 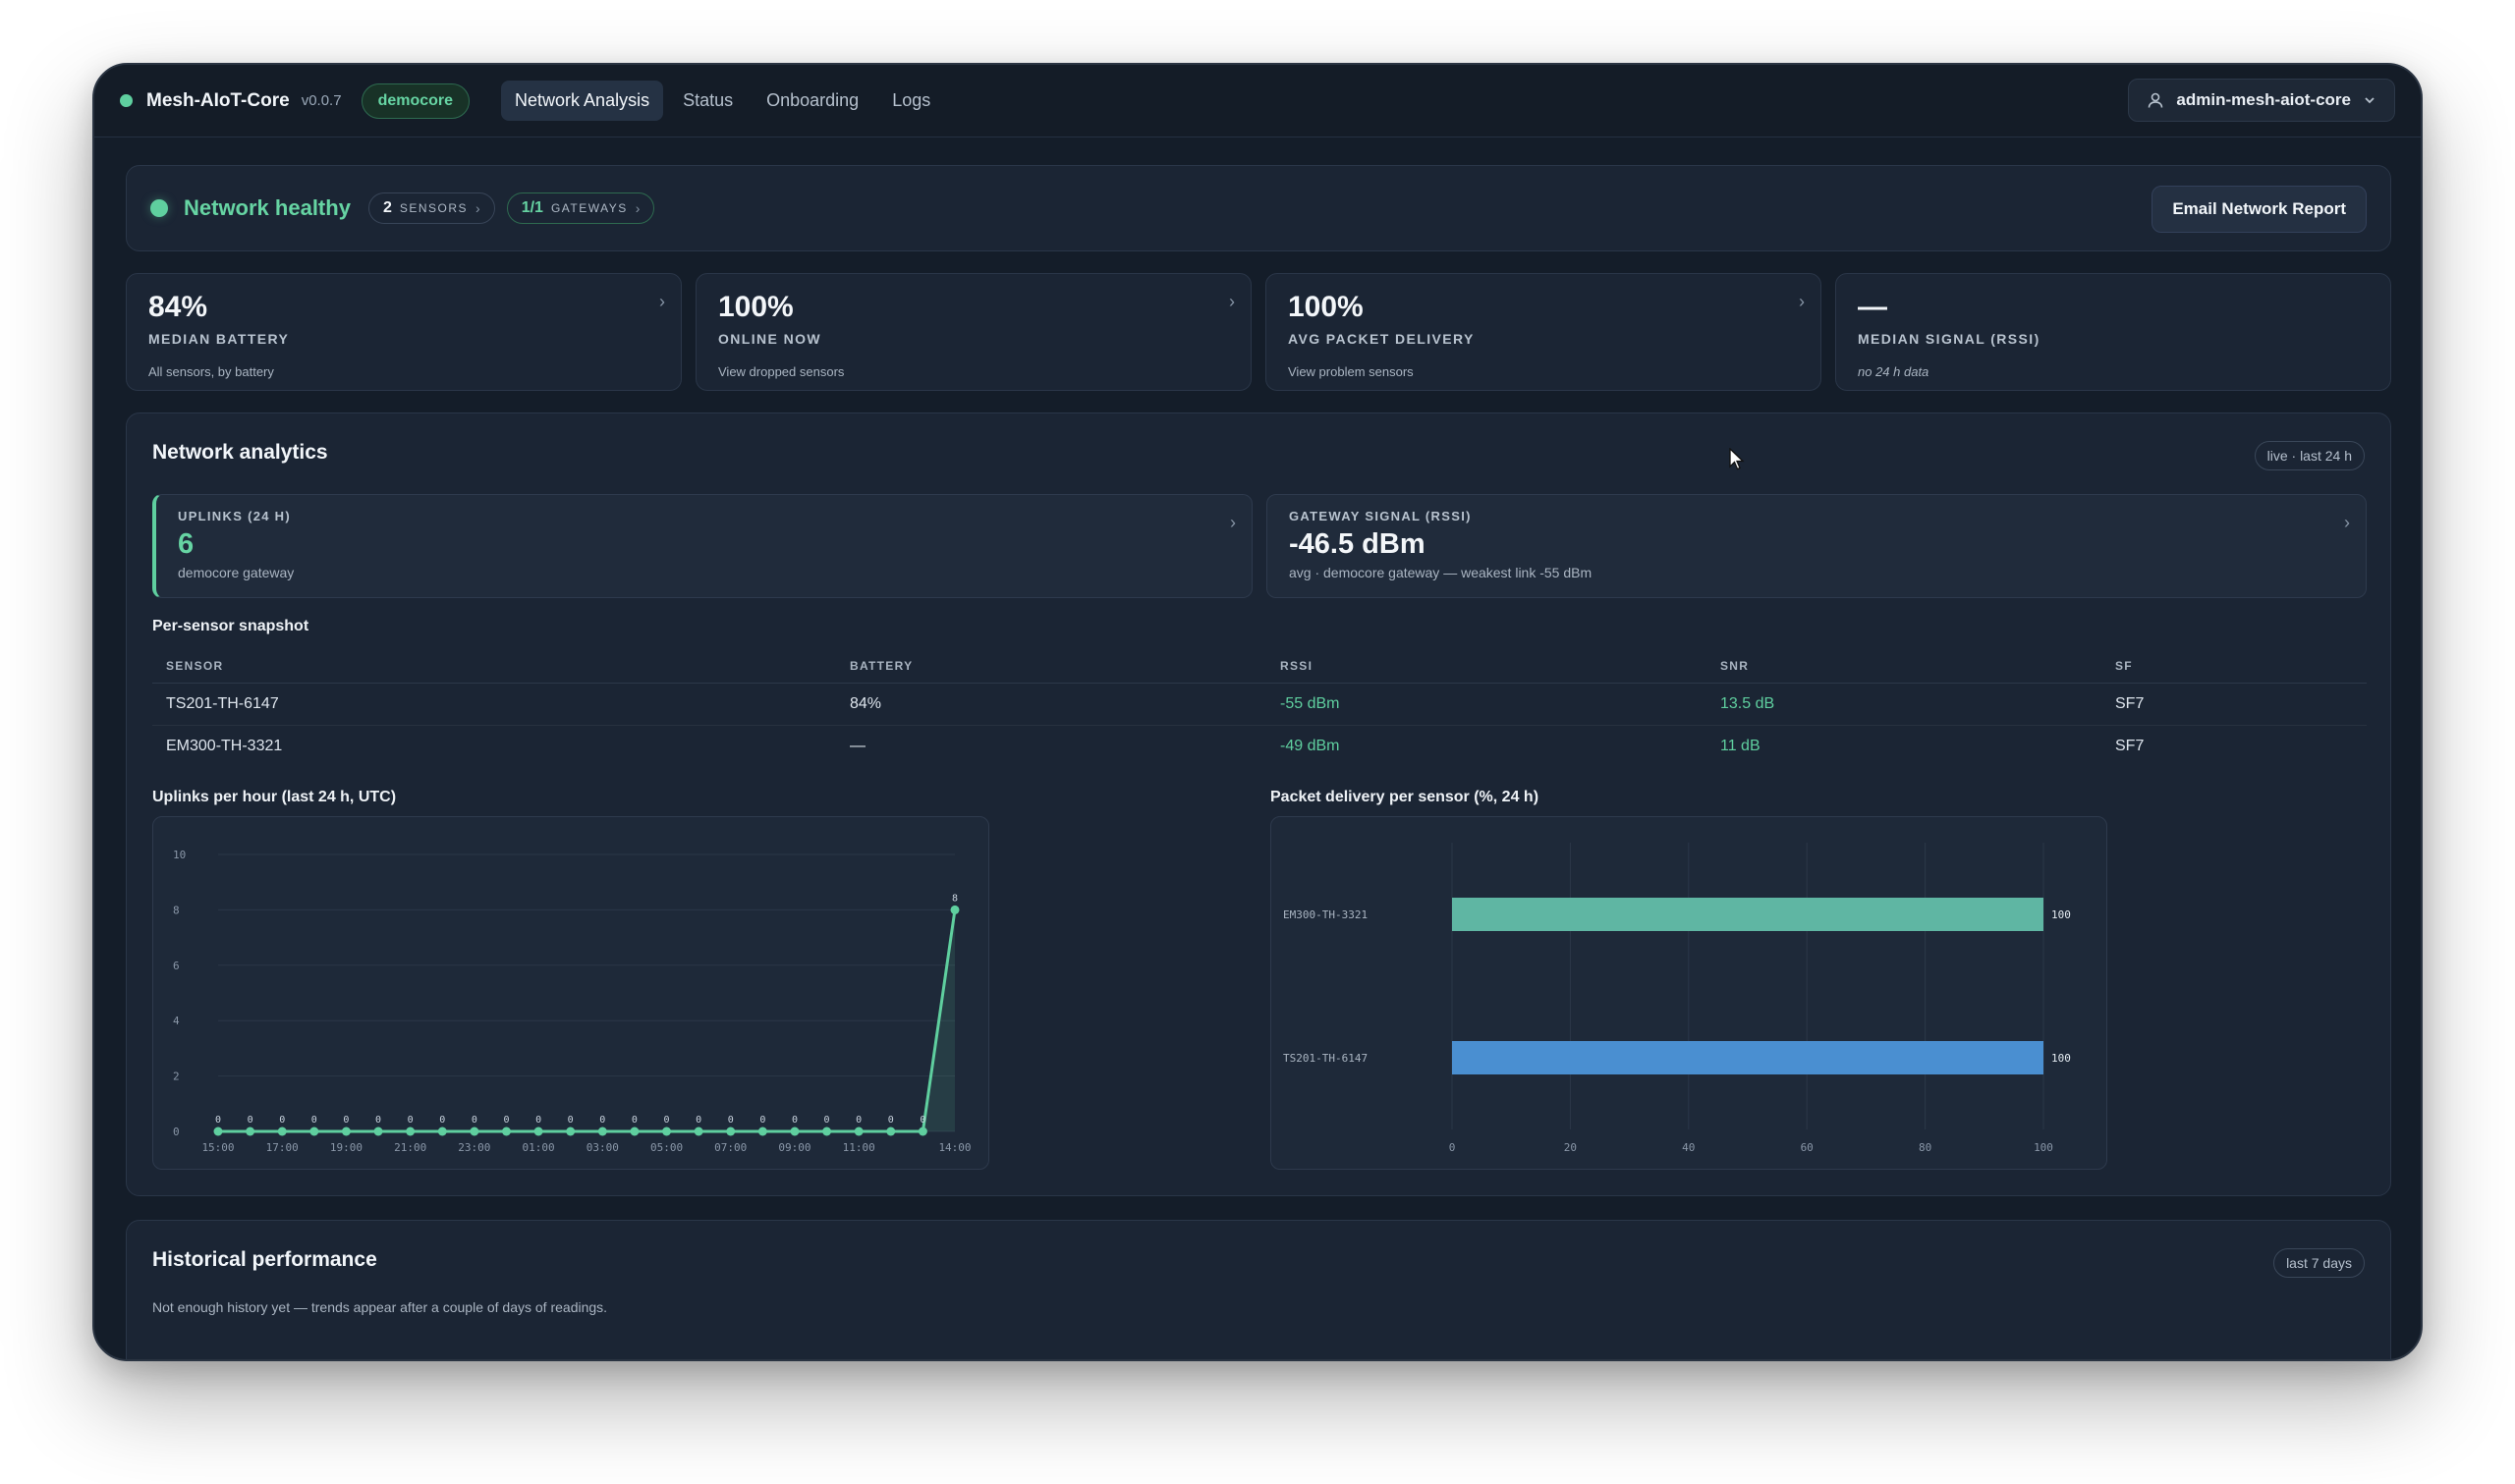 What do you see at coordinates (176, 966) in the screenshot?
I see `y-tick-label: 6` at bounding box center [176, 966].